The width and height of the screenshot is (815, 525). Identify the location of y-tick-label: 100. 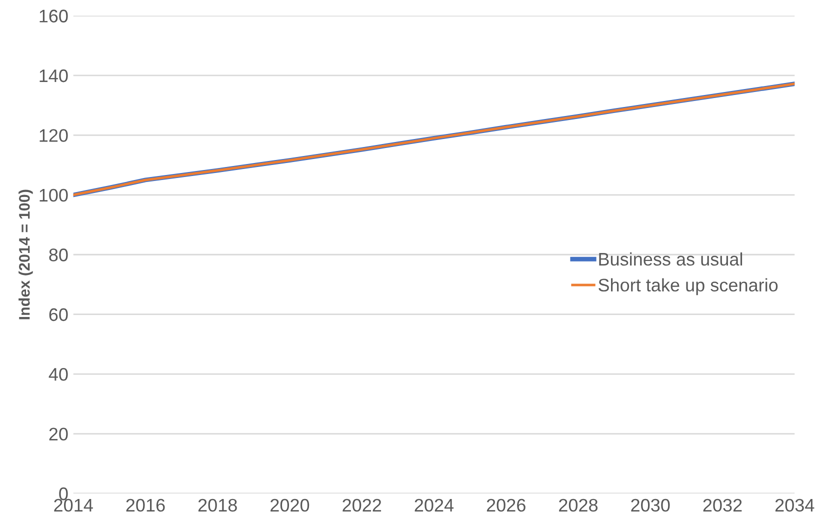
(54, 195).